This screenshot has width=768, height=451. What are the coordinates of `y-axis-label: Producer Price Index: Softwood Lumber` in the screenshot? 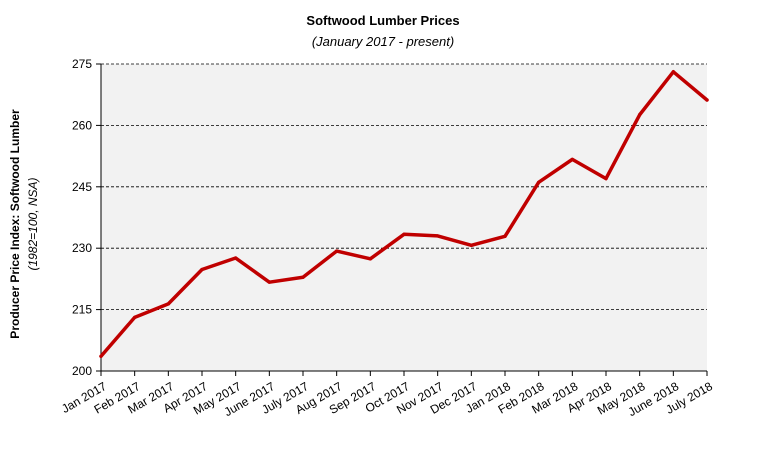 It's located at (15, 224).